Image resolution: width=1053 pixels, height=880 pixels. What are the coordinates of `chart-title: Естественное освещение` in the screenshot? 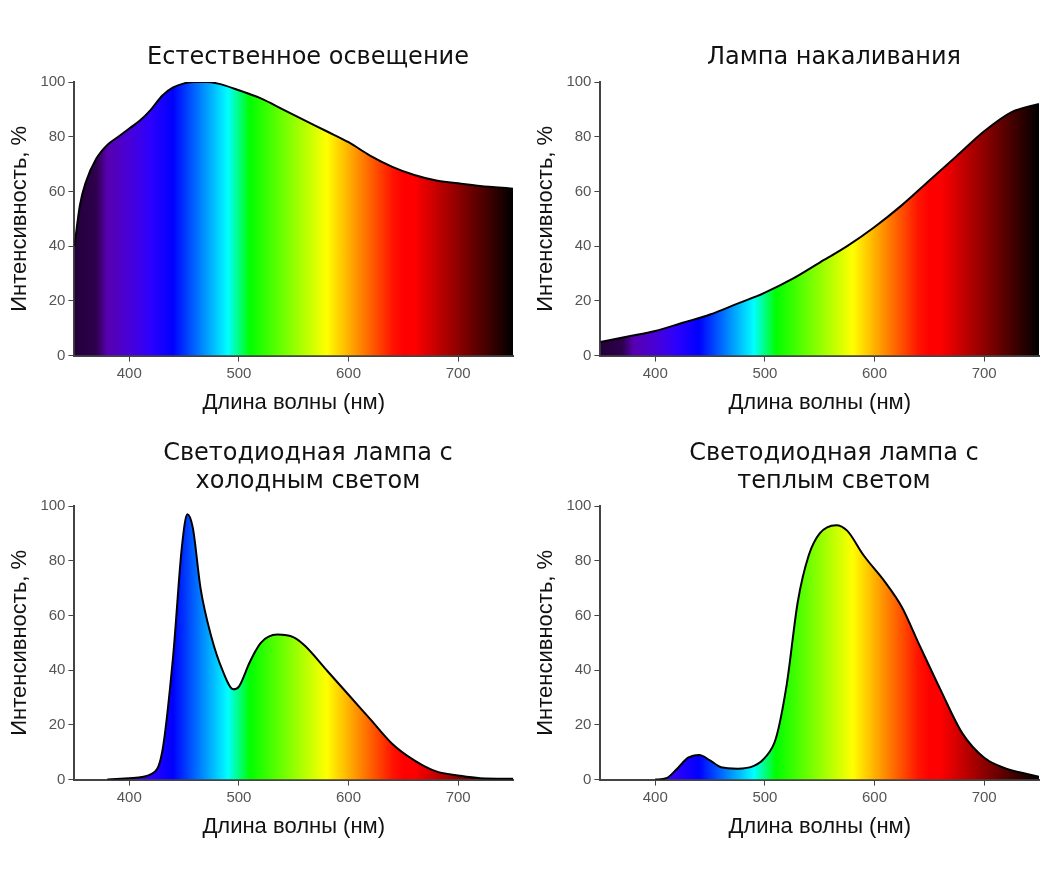 It's located at (308, 55).